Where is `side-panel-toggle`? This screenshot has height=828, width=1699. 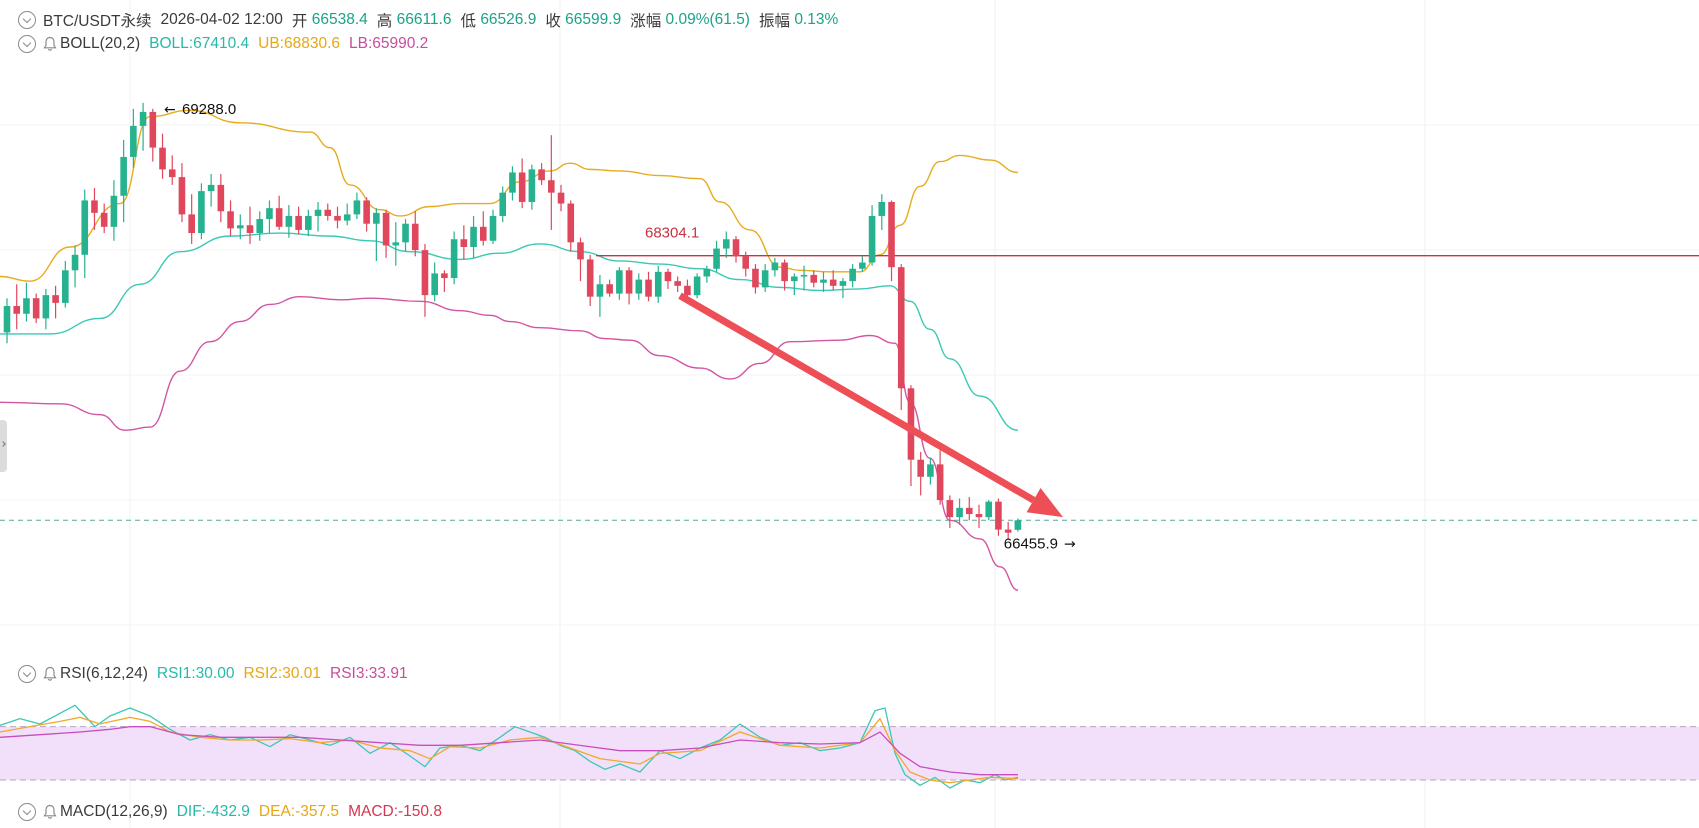
side-panel-toggle is located at coordinates (3, 446).